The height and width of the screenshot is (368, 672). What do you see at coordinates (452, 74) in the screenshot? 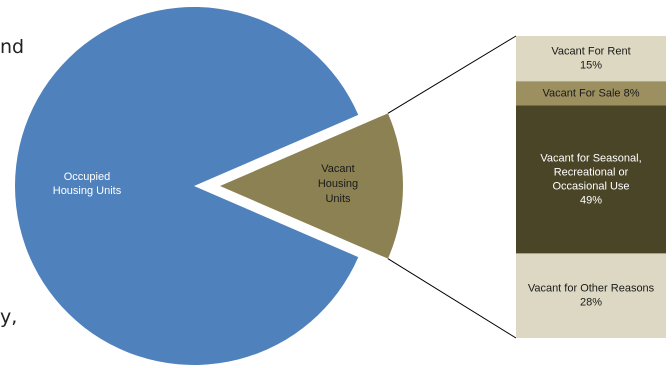
I see `connector-line-top` at bounding box center [452, 74].